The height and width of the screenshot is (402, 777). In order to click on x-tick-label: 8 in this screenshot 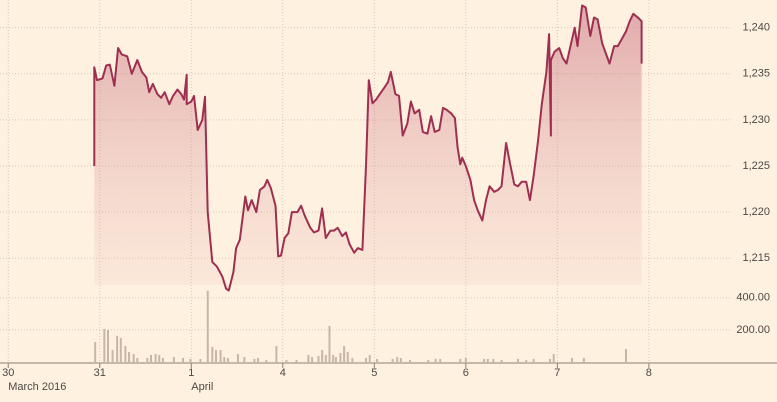, I will do `click(649, 373)`.